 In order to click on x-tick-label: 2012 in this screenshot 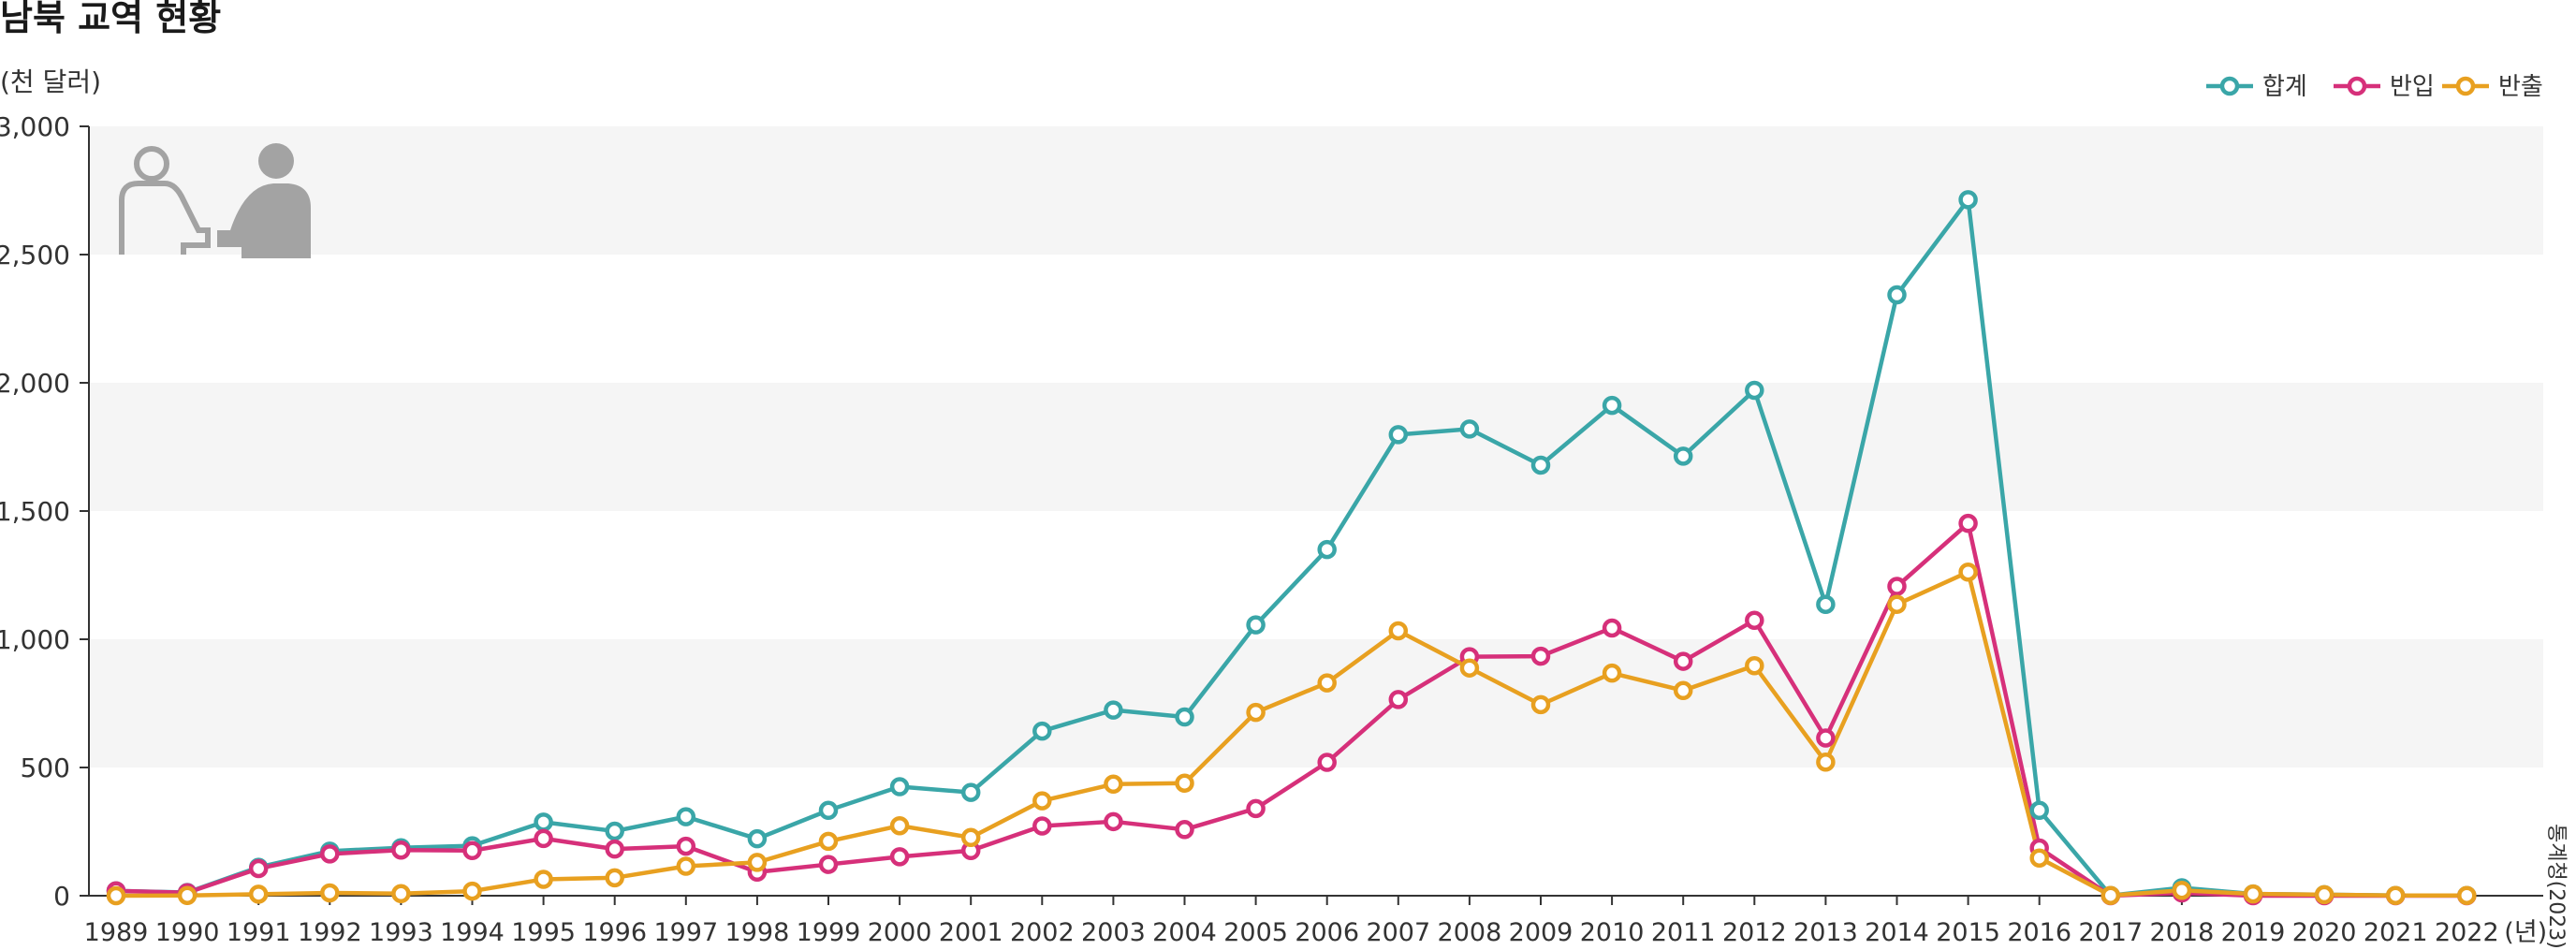, I will do `click(1754, 932)`.